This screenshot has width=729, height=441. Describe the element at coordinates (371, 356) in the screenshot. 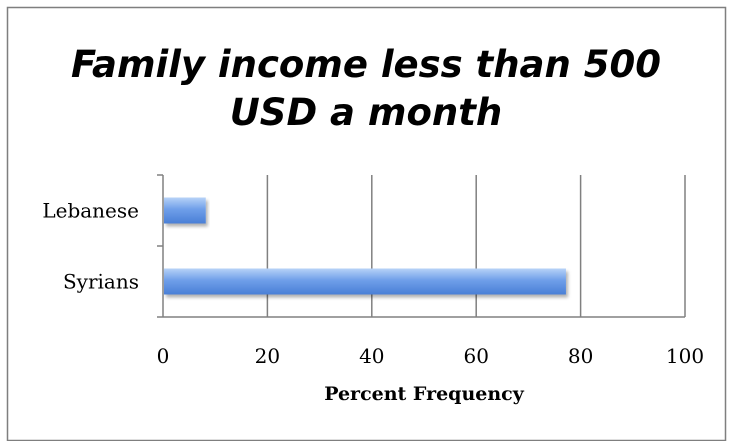

I see `x-tick-label-40: 40` at that location.